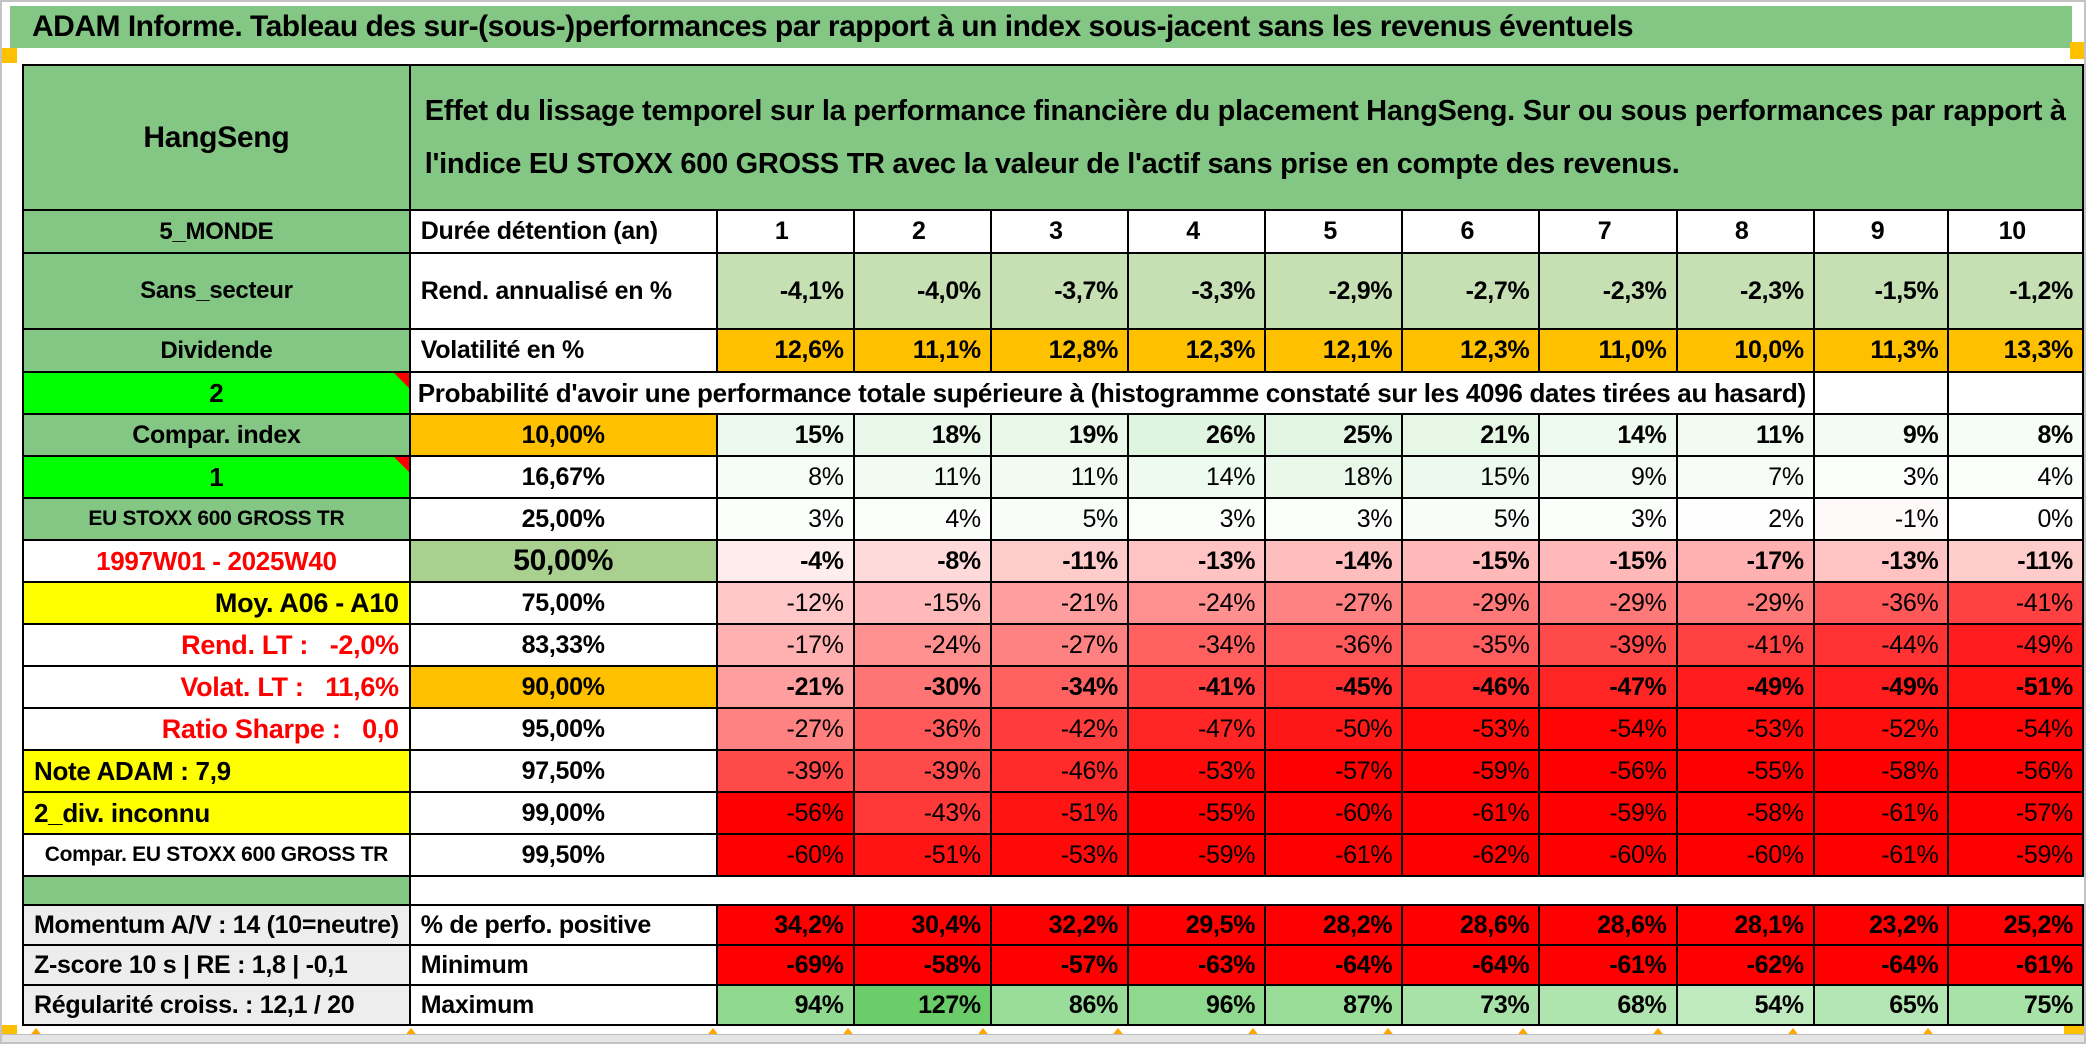  Describe the element at coordinates (2015, 925) in the screenshot. I see `data-cell: 25,2%` at that location.